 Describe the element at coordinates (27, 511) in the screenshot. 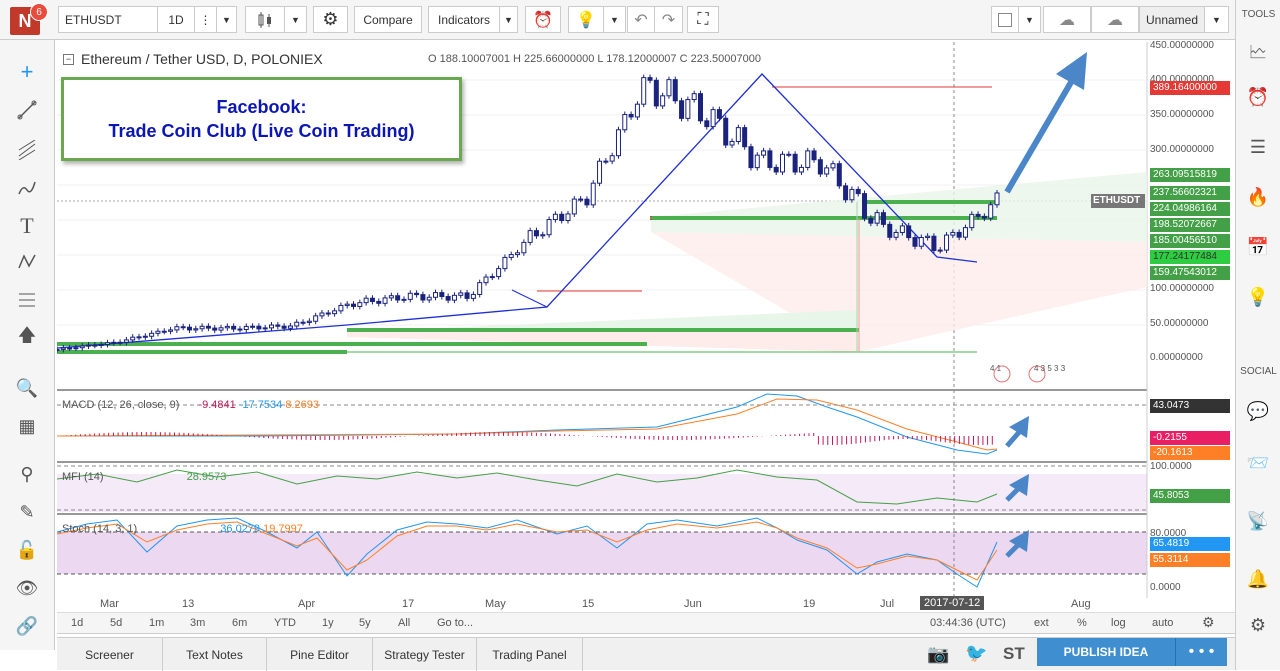

I see `lock-drawing-icon: ✎` at that location.